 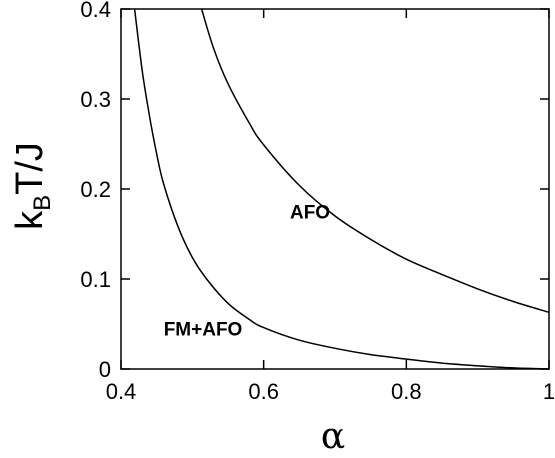 I want to click on y-axis-title-rest: T/J, so click(x=30, y=168).